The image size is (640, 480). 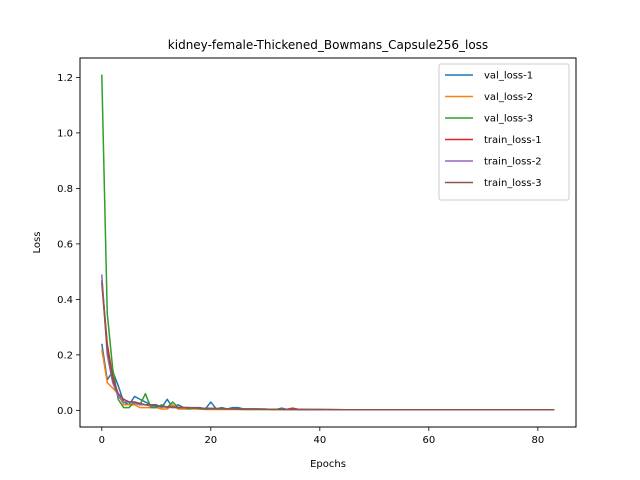 I want to click on y-tick-label: 1.0, so click(x=65, y=133).